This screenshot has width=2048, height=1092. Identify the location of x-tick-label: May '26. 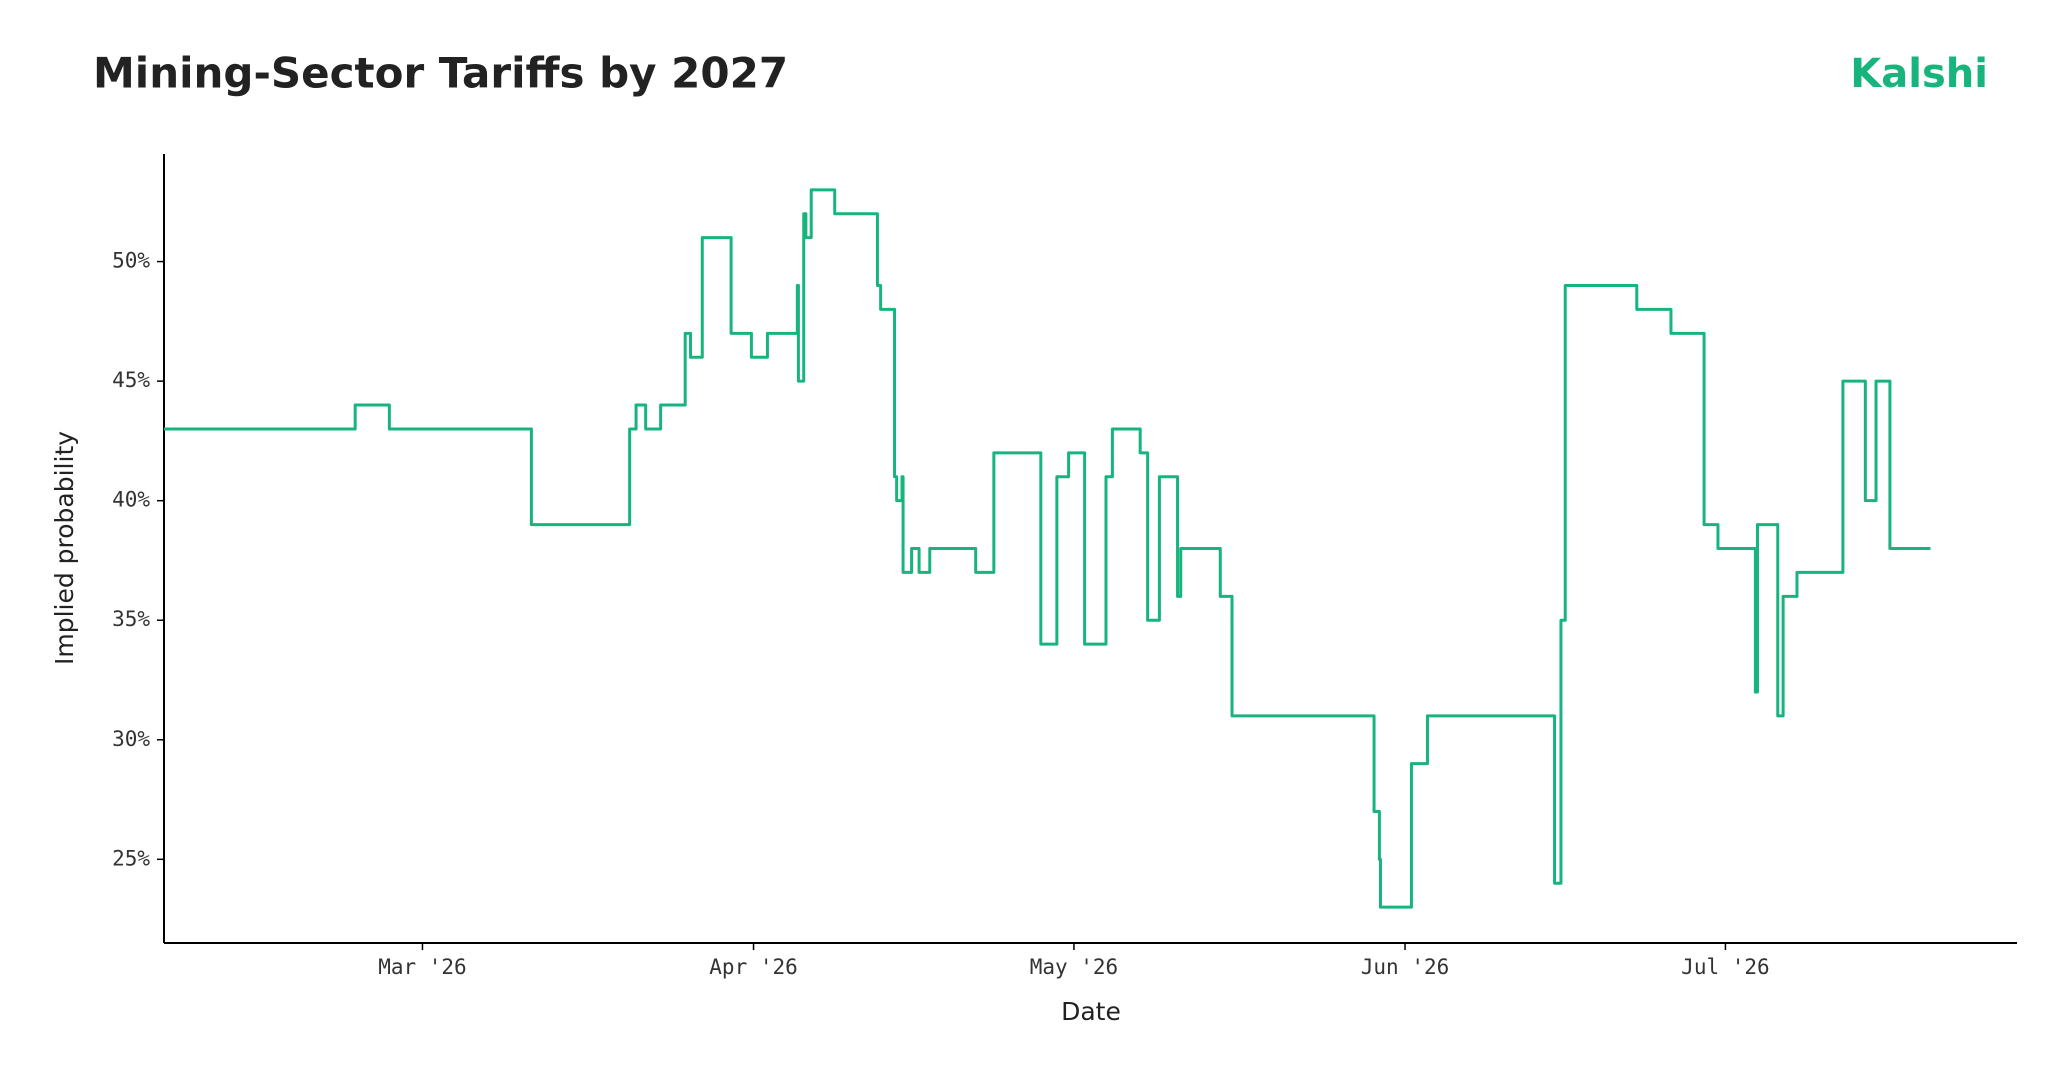
(1074, 967).